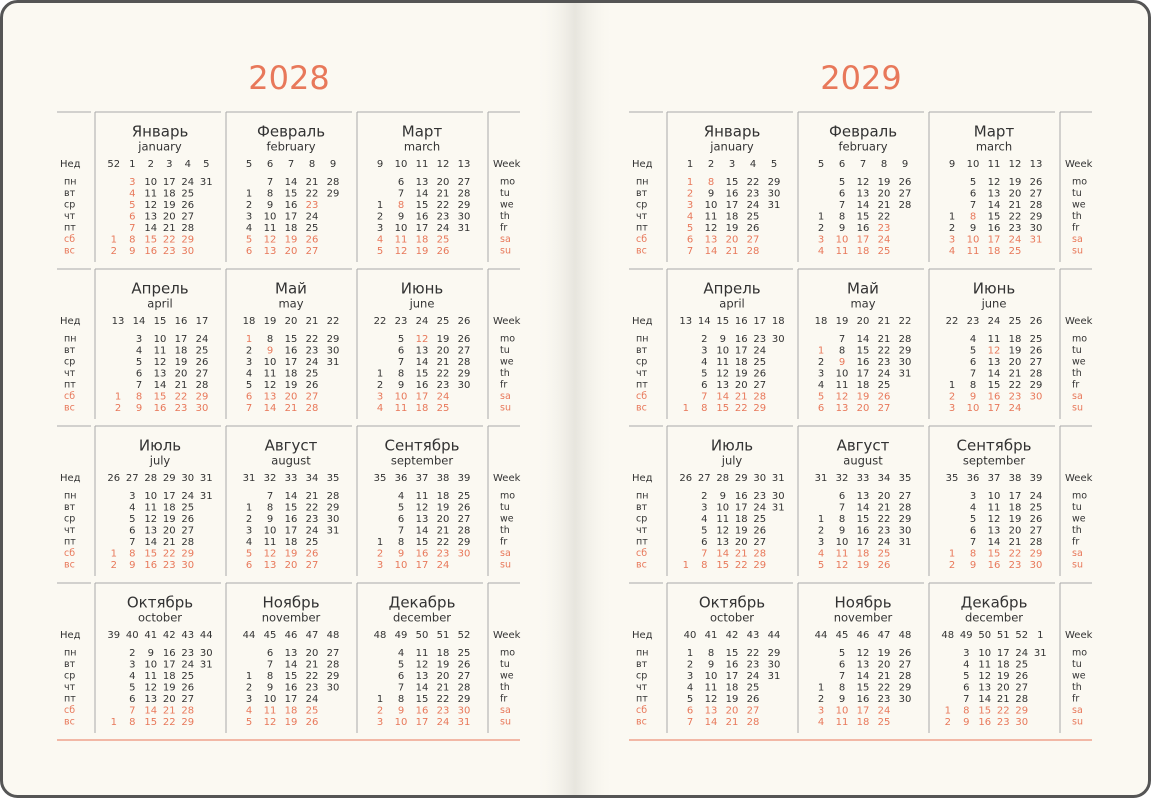  Describe the element at coordinates (291, 321) in the screenshot. I see `week-number: 20` at that location.